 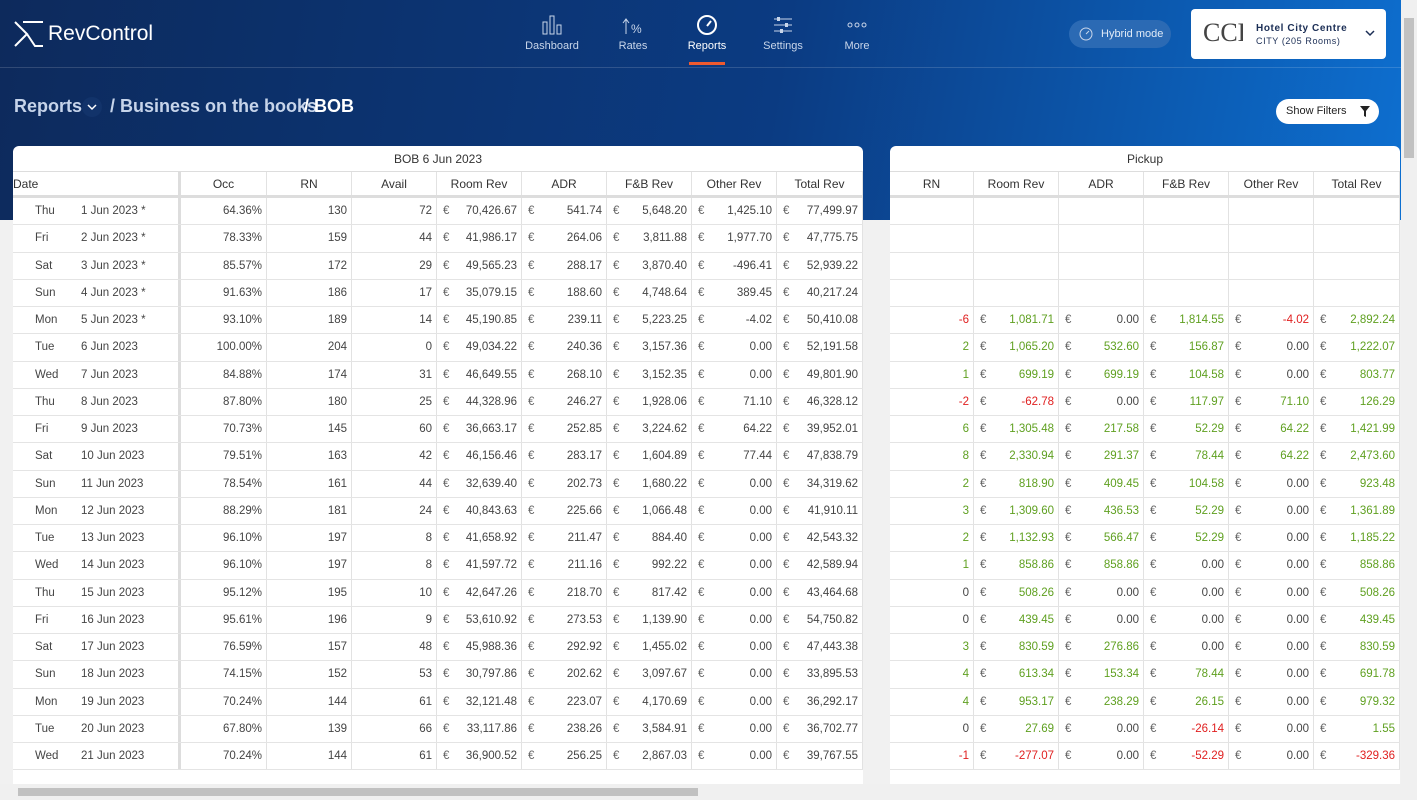 I want to click on table-cell: €1,421.99, so click(x=1357, y=429).